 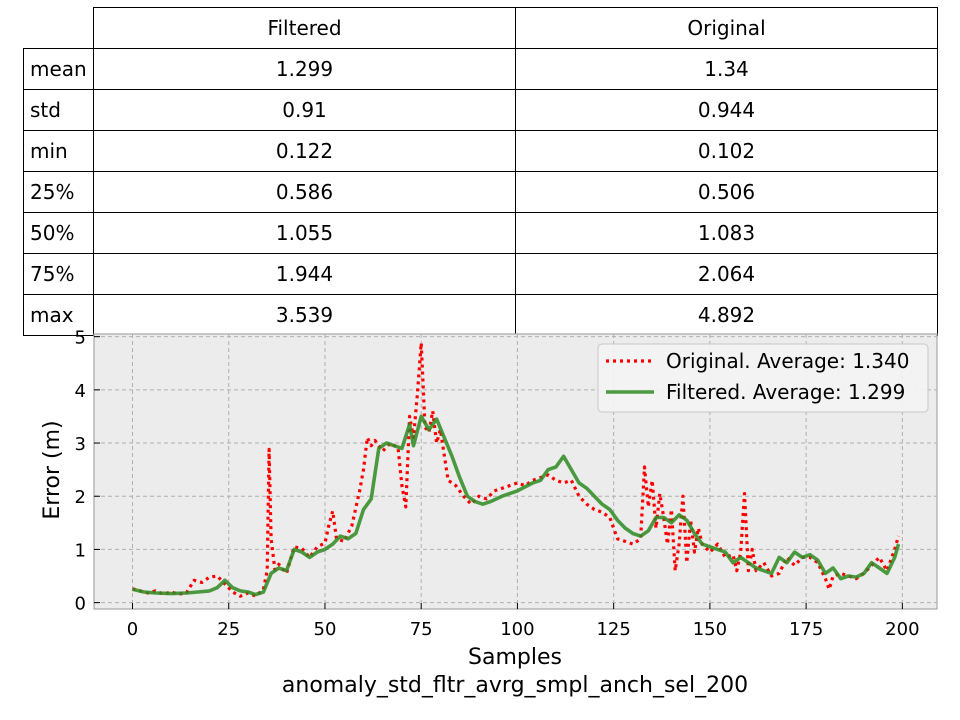 I want to click on column-header-original: Original, so click(x=726, y=28).